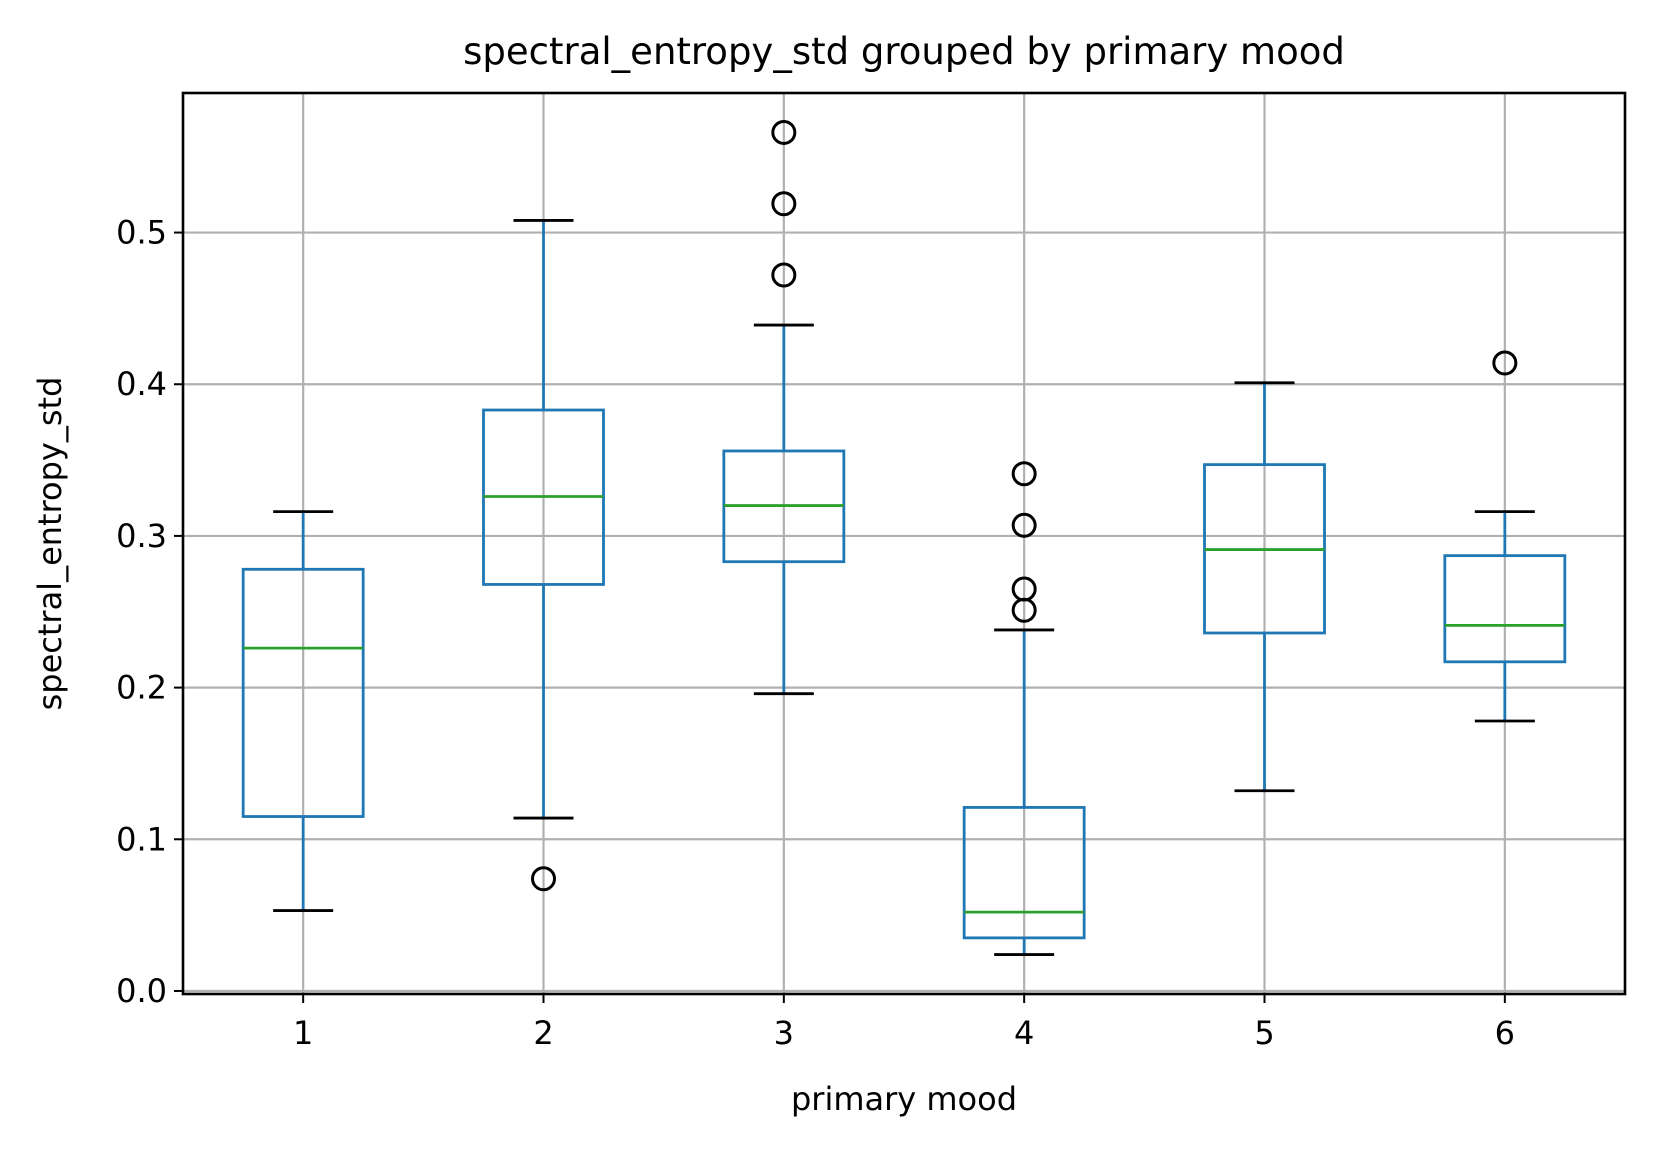 The width and height of the screenshot is (1654, 1149). What do you see at coordinates (141, 839) in the screenshot?
I see `y-tick-label: 0.1` at bounding box center [141, 839].